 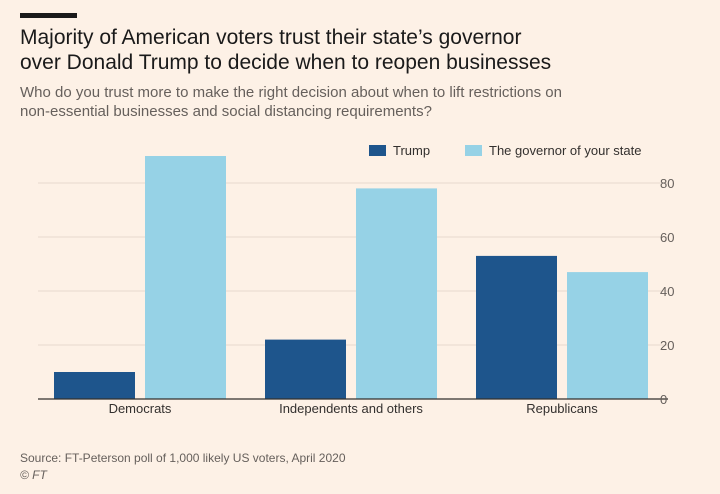 What do you see at coordinates (185, 277) in the screenshot?
I see `bar-governor-democrats` at bounding box center [185, 277].